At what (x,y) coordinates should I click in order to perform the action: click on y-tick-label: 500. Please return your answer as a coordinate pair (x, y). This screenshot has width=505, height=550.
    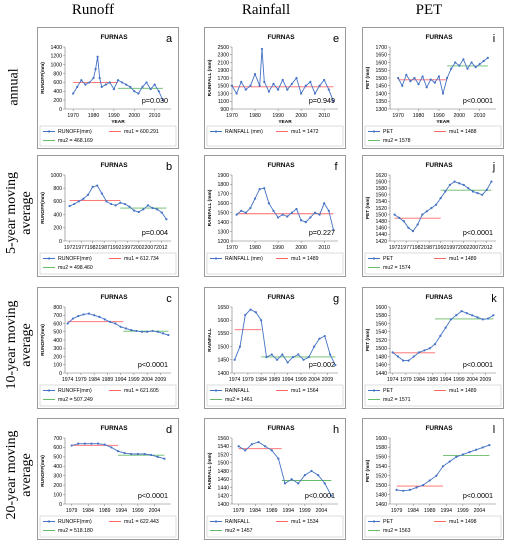
    Looking at the image, I should click on (57, 333).